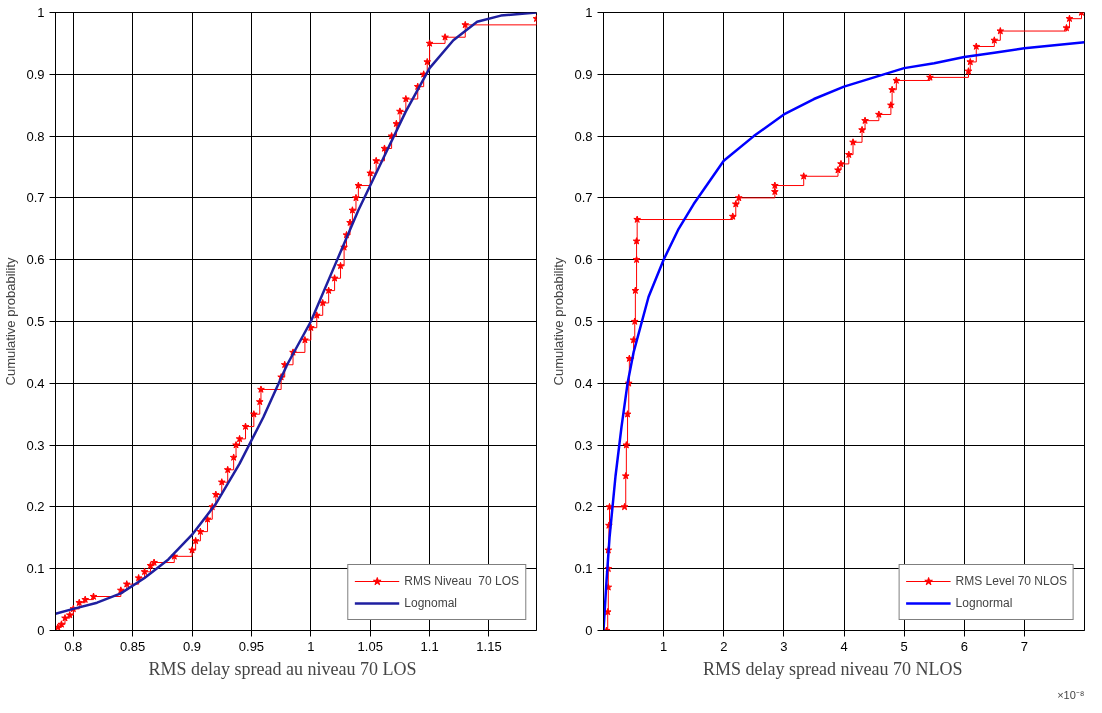 The image size is (1102, 713). I want to click on legend-label: RMS Level 70 NLOS, so click(1011, 581).